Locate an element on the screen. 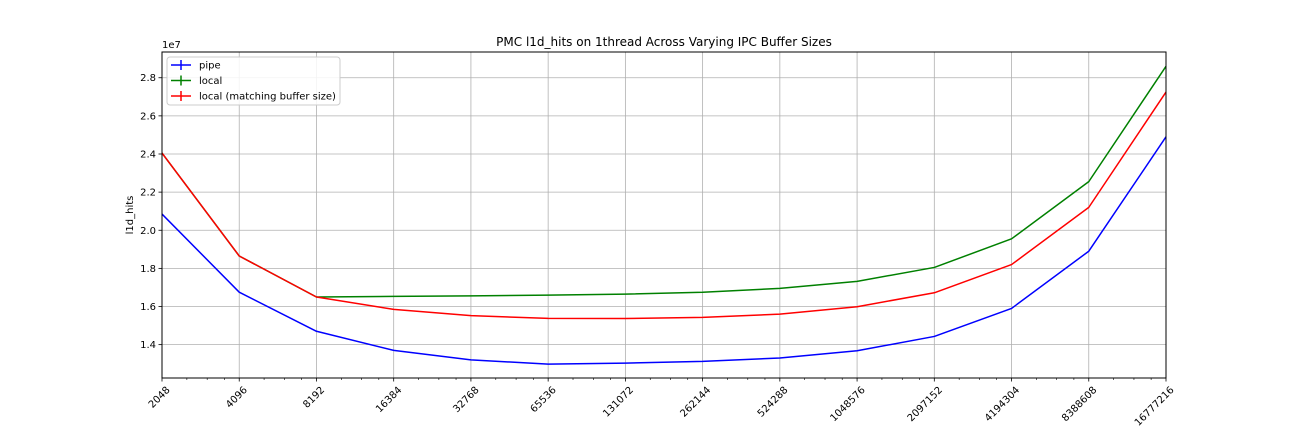  legend-label-pipe: pipe is located at coordinates (210, 66).